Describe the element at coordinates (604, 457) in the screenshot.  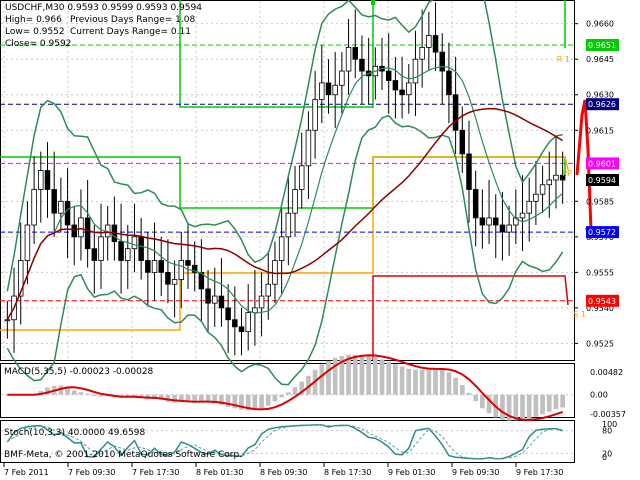
I see `stoch-tick-label: 0` at that location.